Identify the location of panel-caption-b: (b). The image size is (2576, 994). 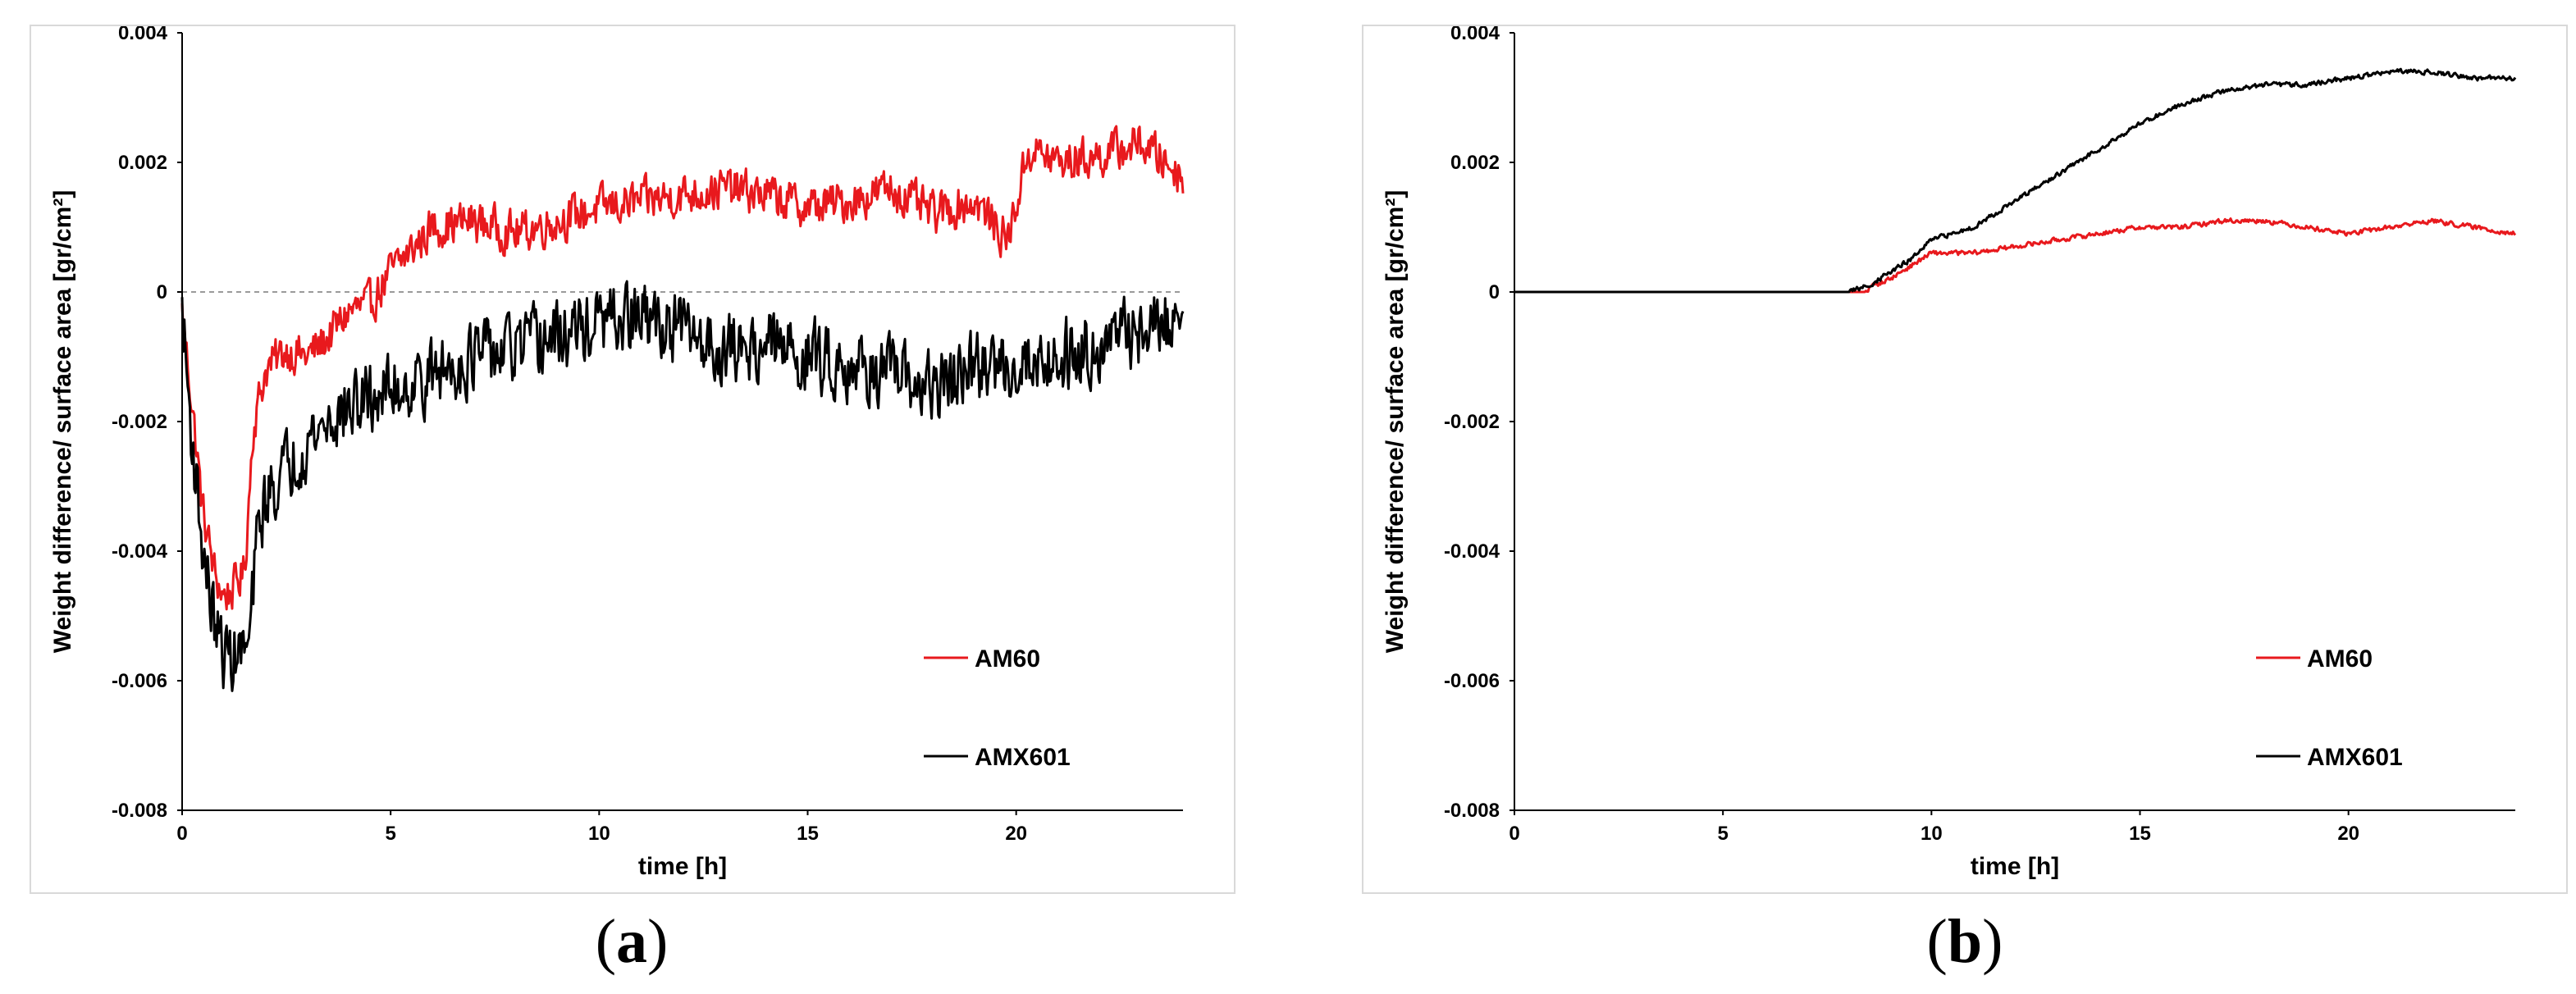
(1965, 941).